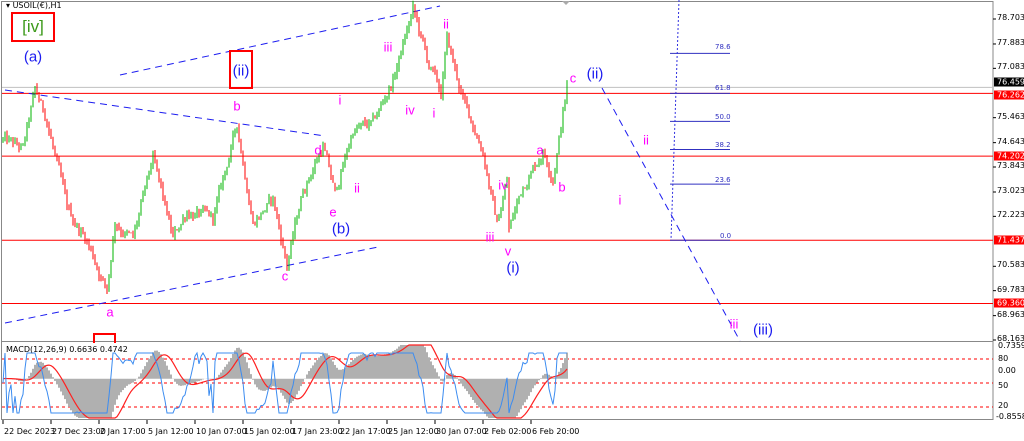  Describe the element at coordinates (1009, 156) in the screenshot. I see `level-price-box: 74.202` at that location.